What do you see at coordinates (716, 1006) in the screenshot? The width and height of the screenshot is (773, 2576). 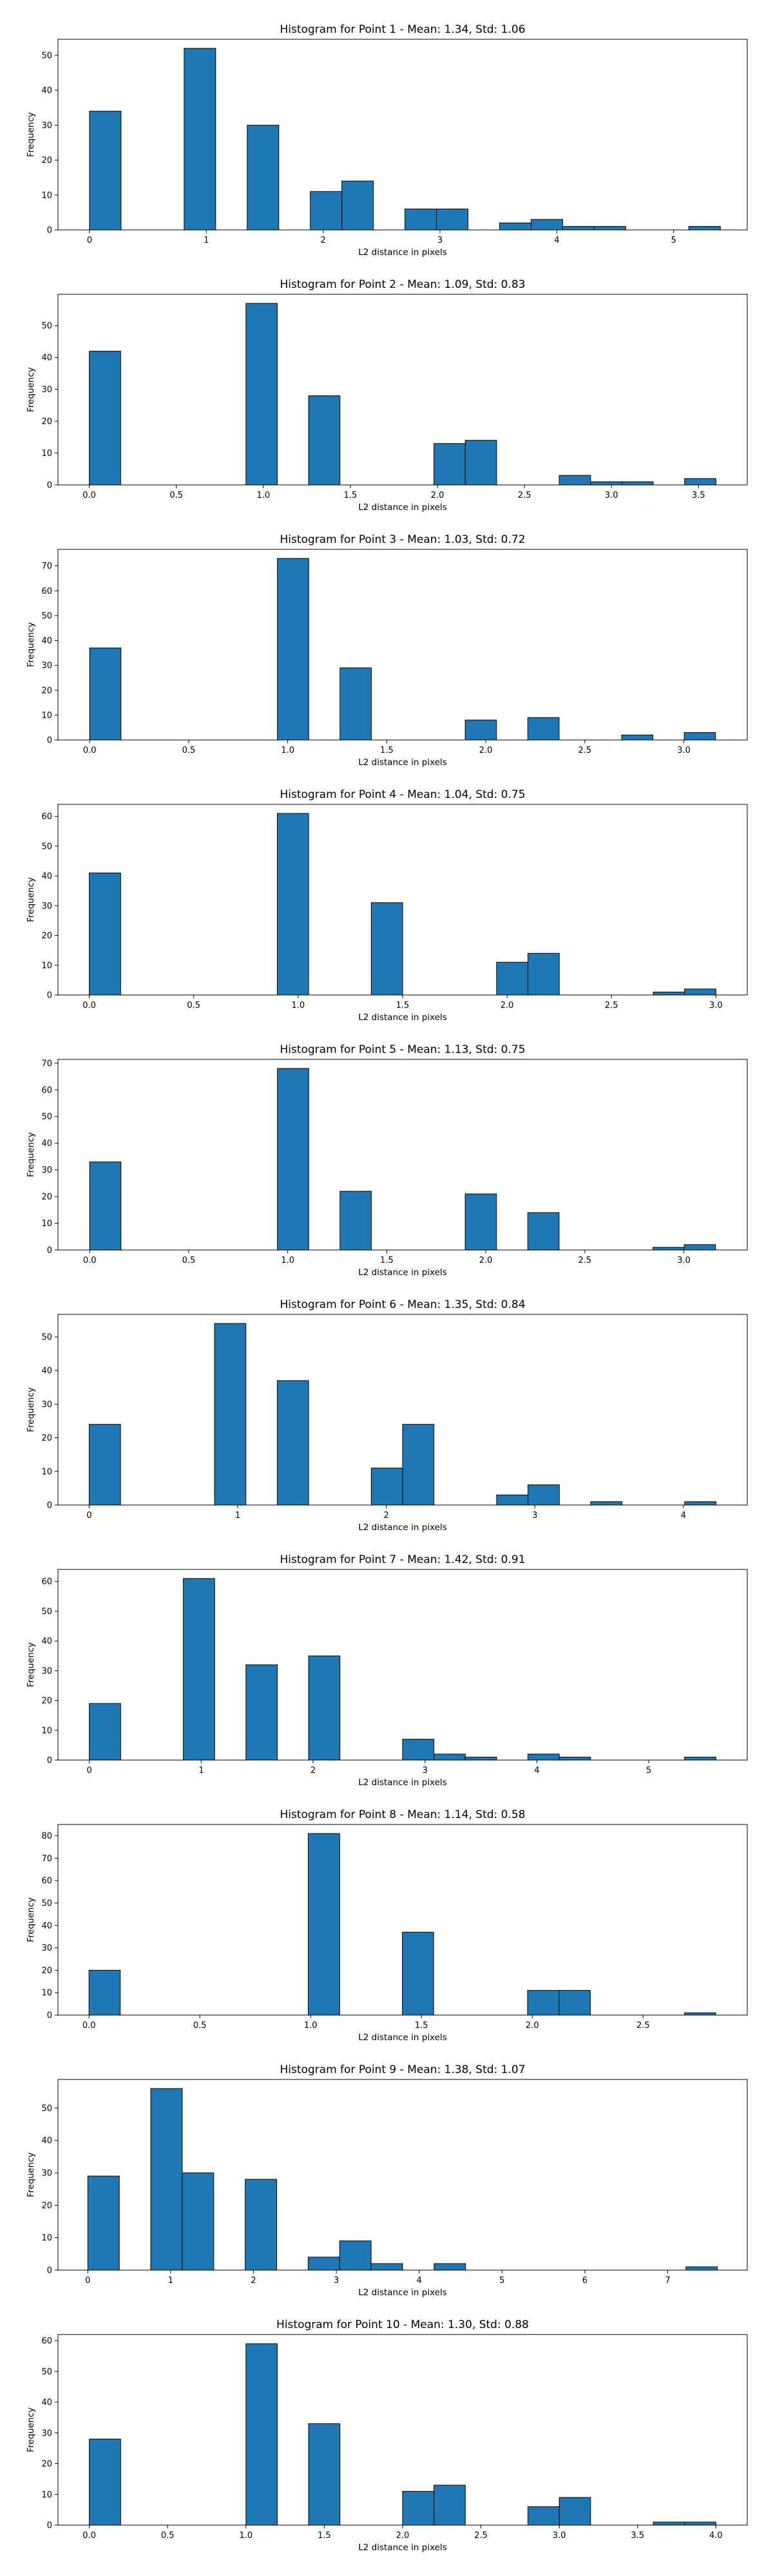 I see `x-tick-label: 3.0` at bounding box center [716, 1006].